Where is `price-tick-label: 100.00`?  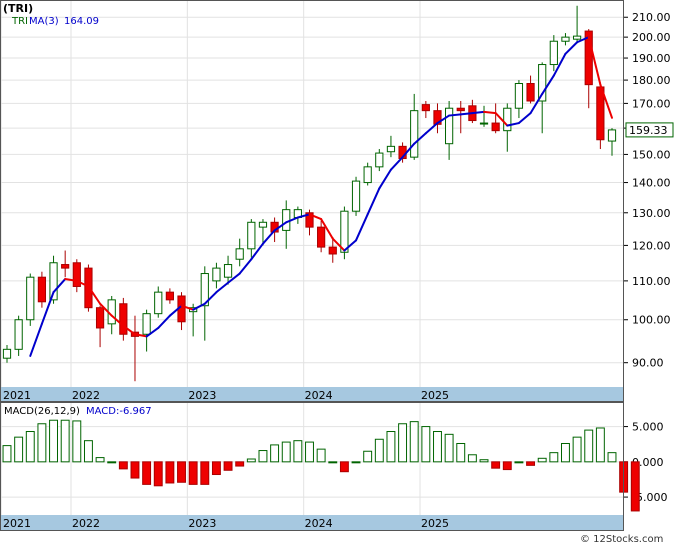 price-tick-label: 100.00 is located at coordinates (651, 320).